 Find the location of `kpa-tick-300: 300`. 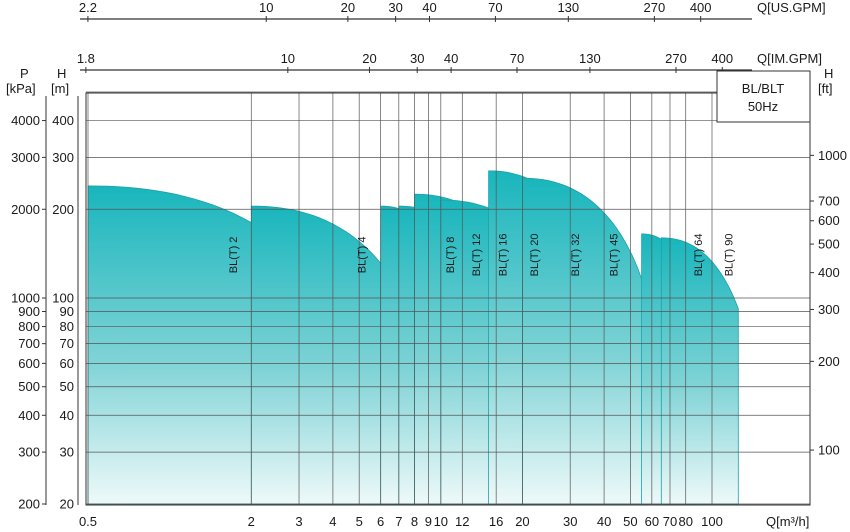

kpa-tick-300: 300 is located at coordinates (29, 452).